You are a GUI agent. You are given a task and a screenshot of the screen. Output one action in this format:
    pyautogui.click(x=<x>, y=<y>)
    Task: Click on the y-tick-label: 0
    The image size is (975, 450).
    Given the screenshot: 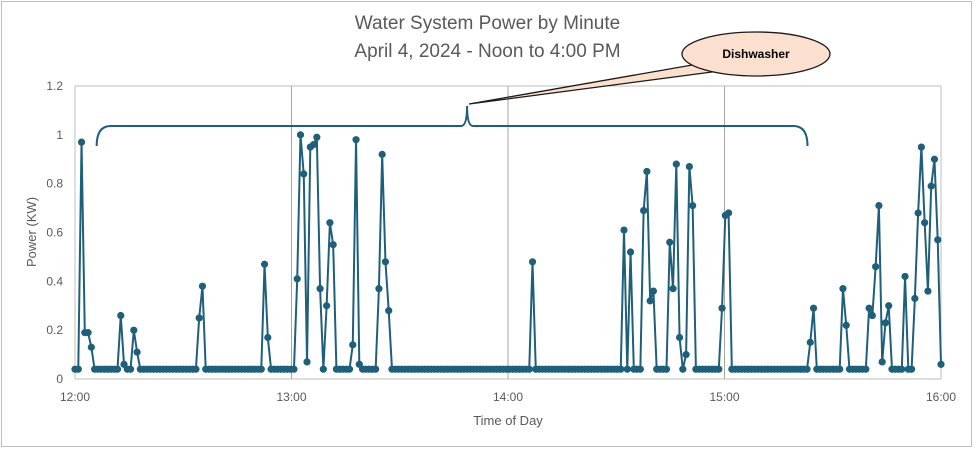 What is the action you would take?
    pyautogui.click(x=59, y=379)
    